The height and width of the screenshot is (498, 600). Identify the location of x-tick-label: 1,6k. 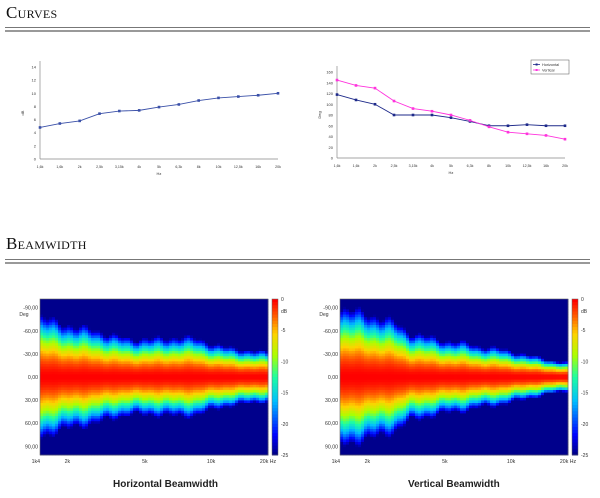
(40, 167).